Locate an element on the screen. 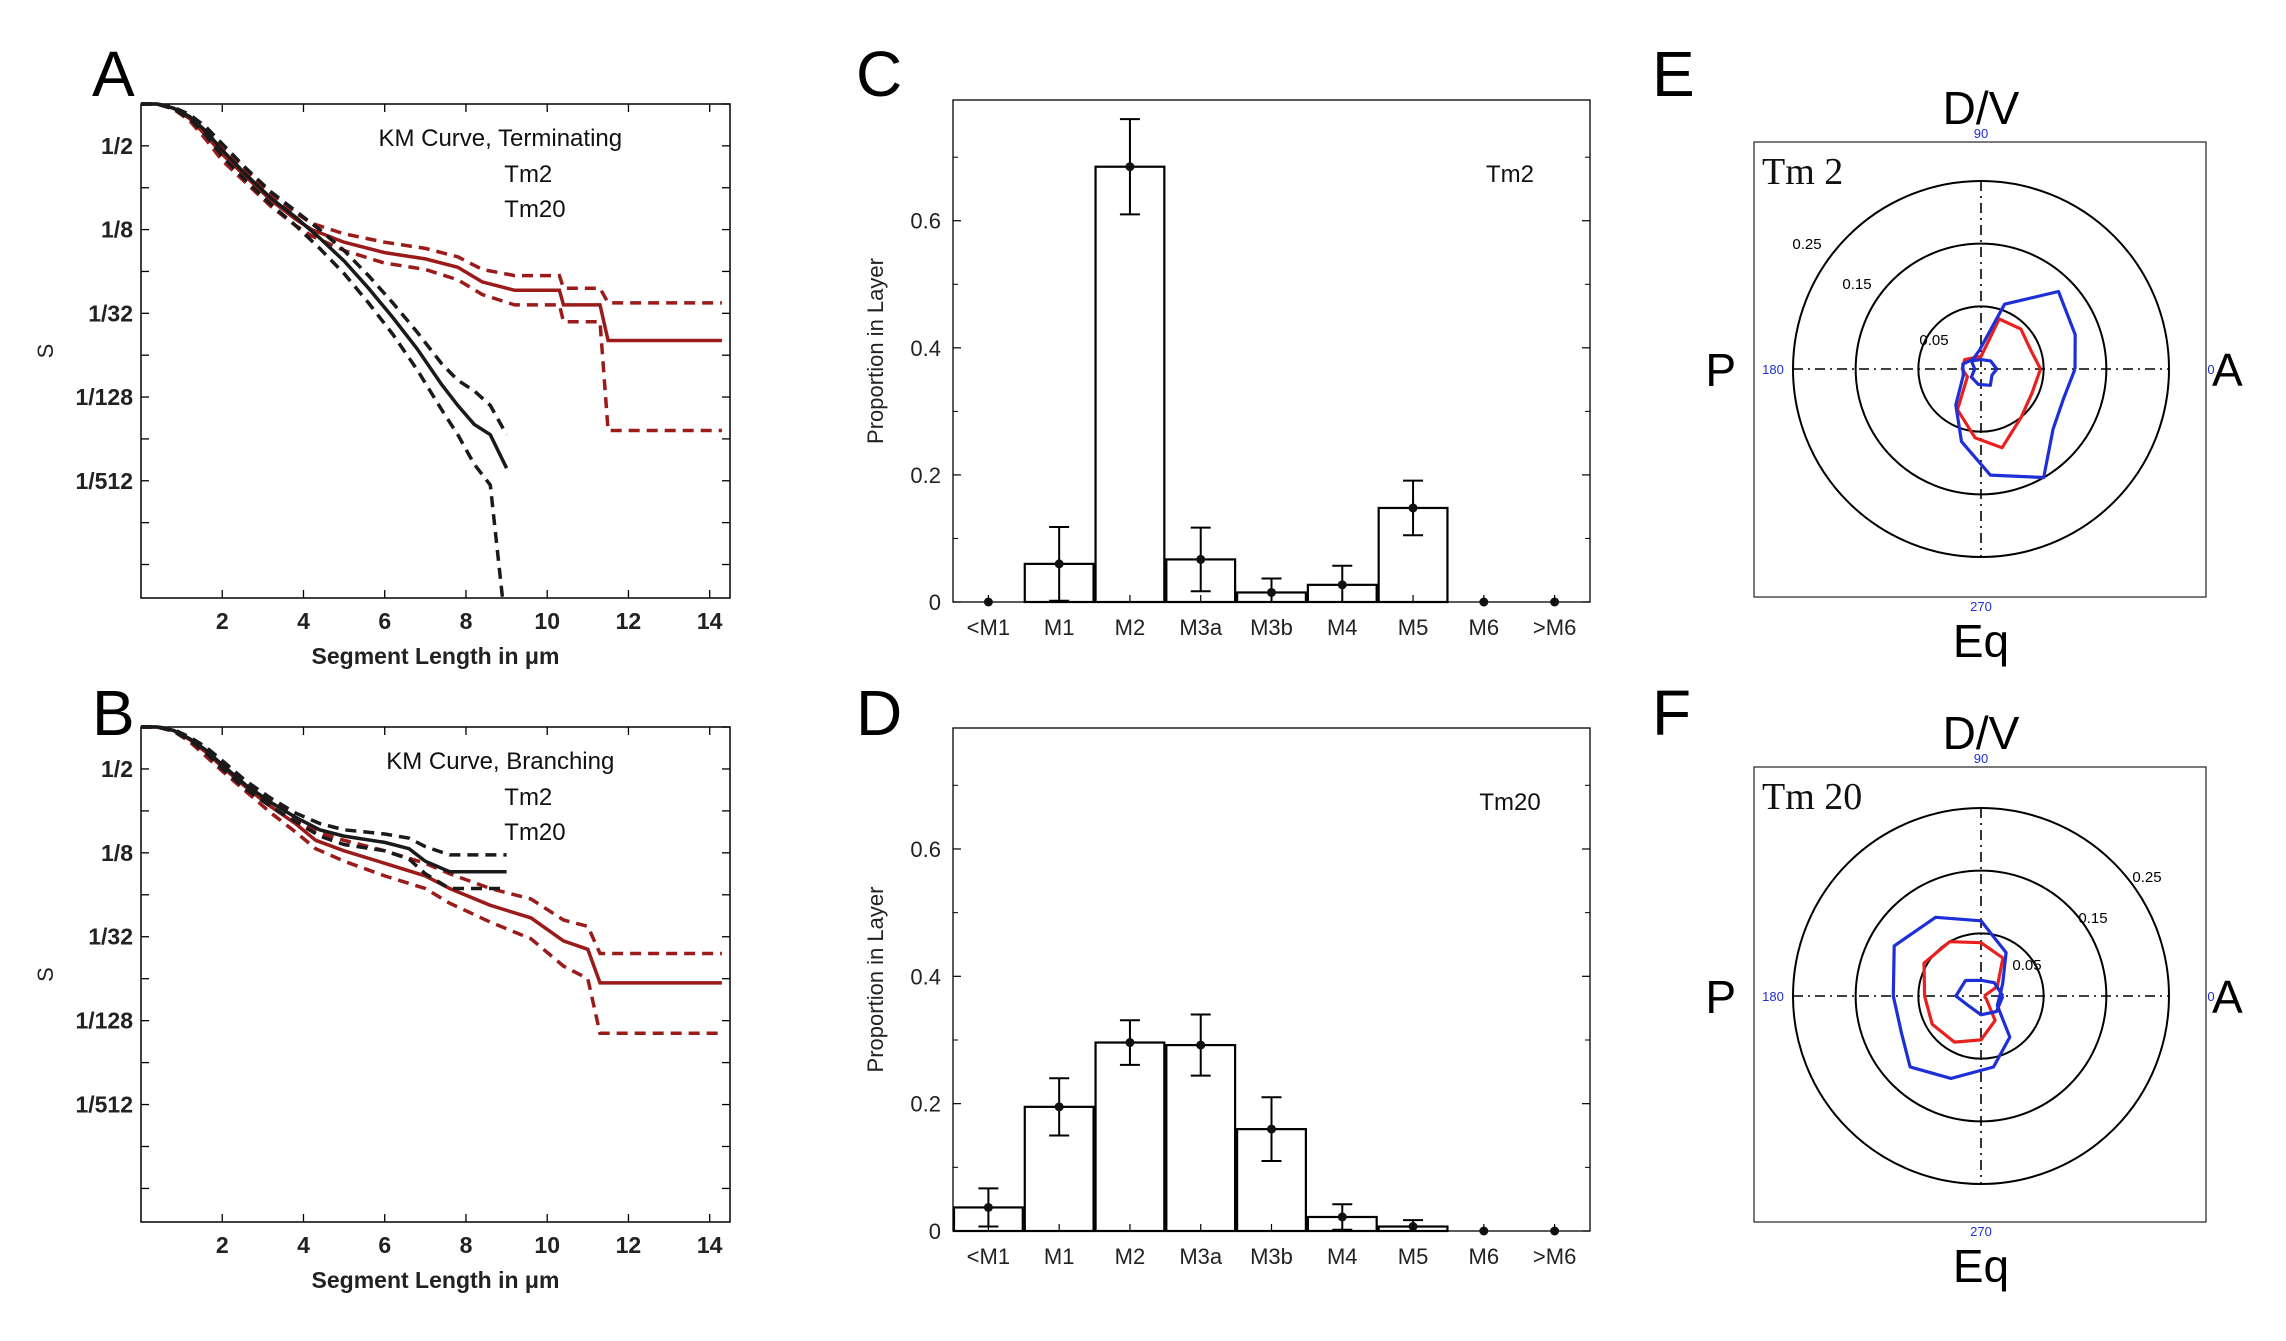  series-tm2-lower-ci is located at coordinates (431, 267).